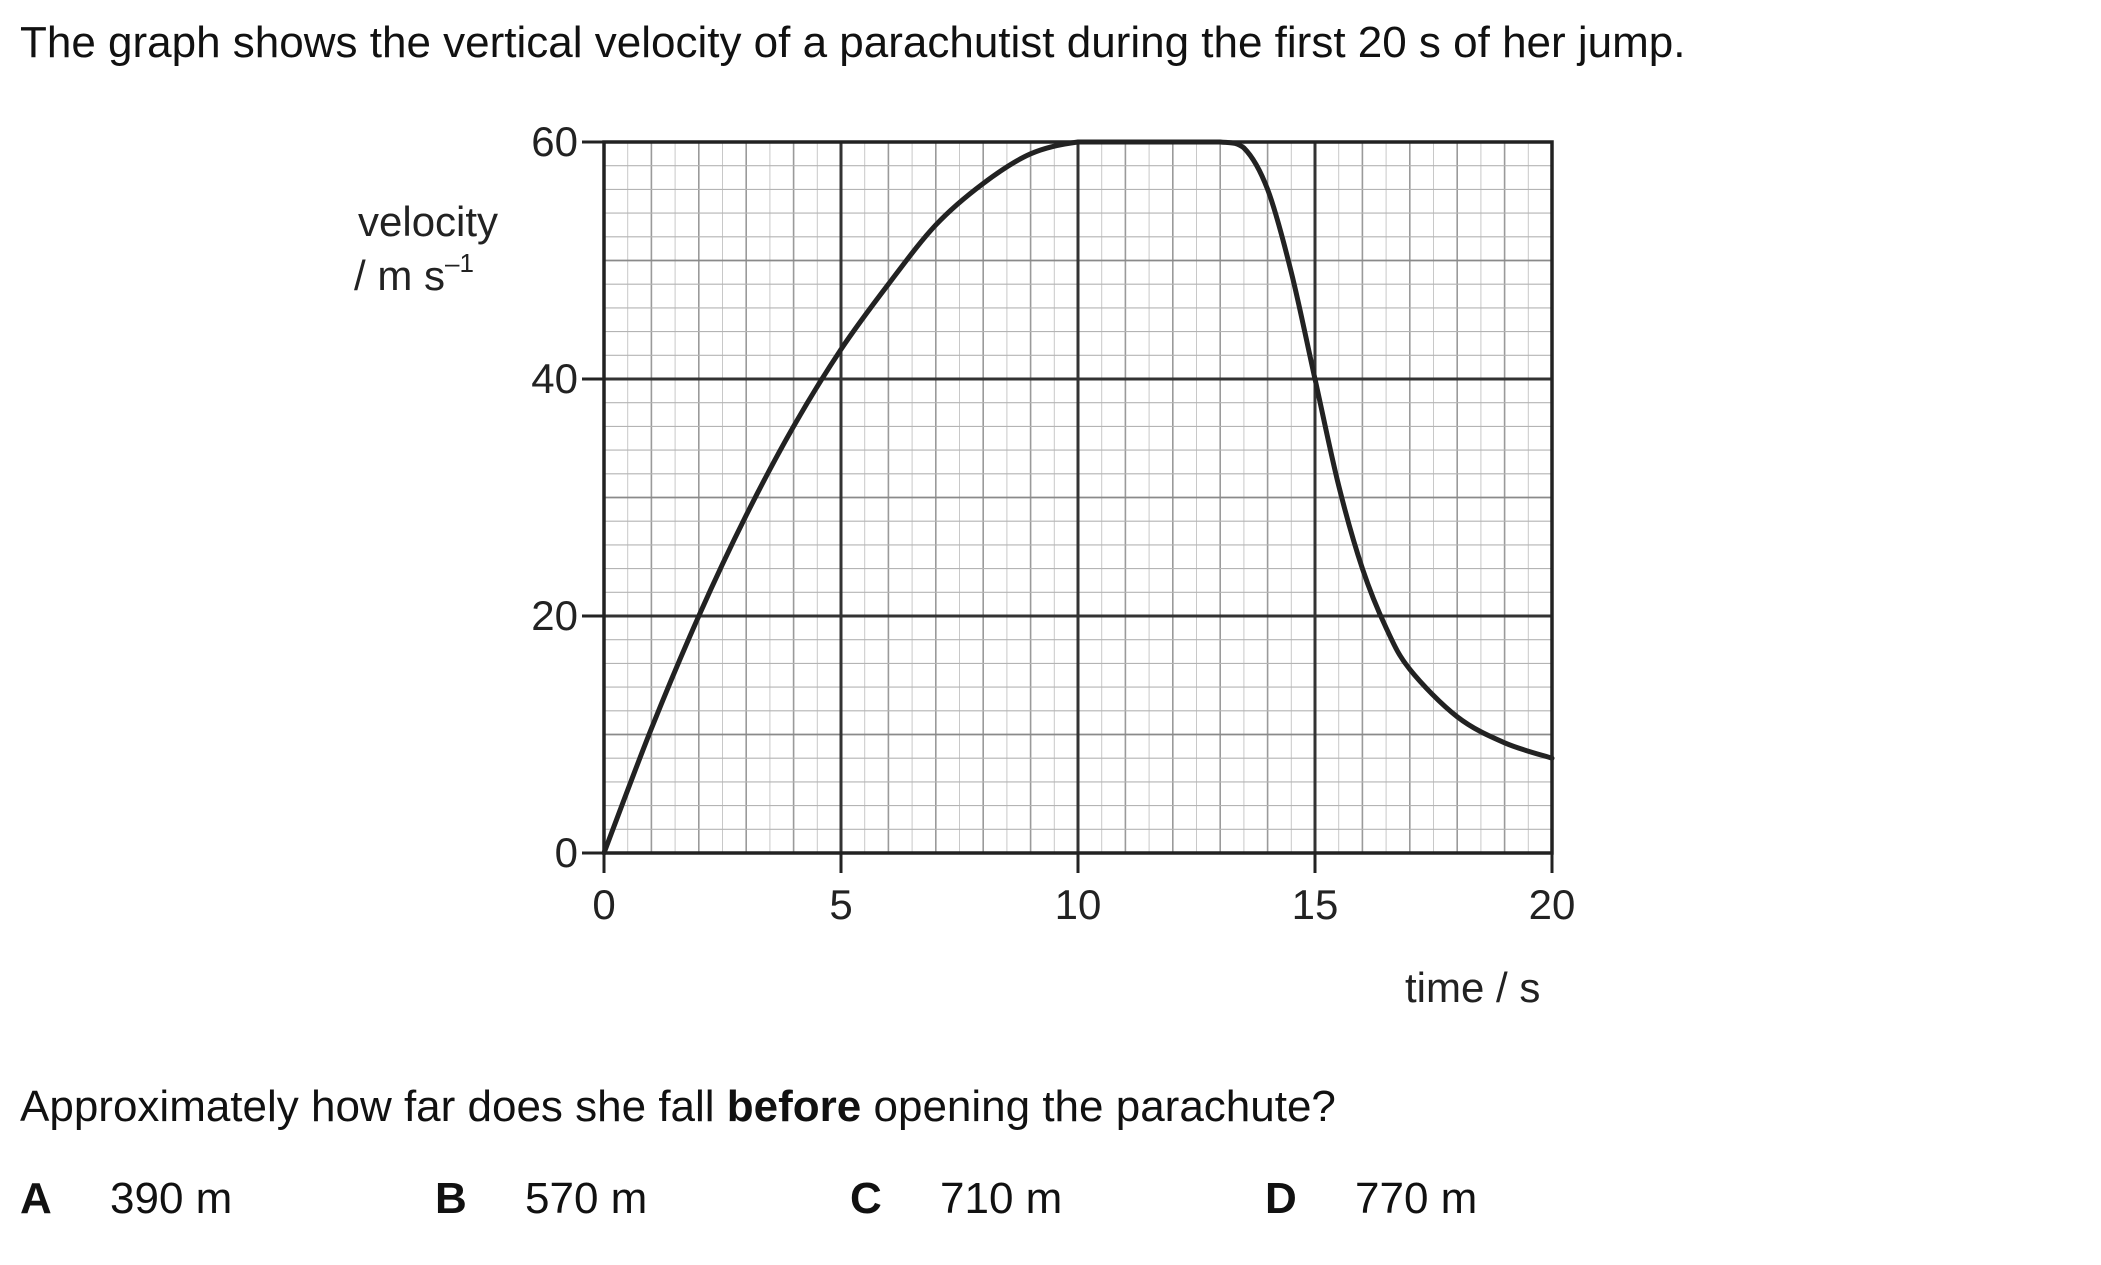 Image resolution: width=2101 pixels, height=1265 pixels. Describe the element at coordinates (554, 615) in the screenshot. I see `y-tick-label: 20` at that location.